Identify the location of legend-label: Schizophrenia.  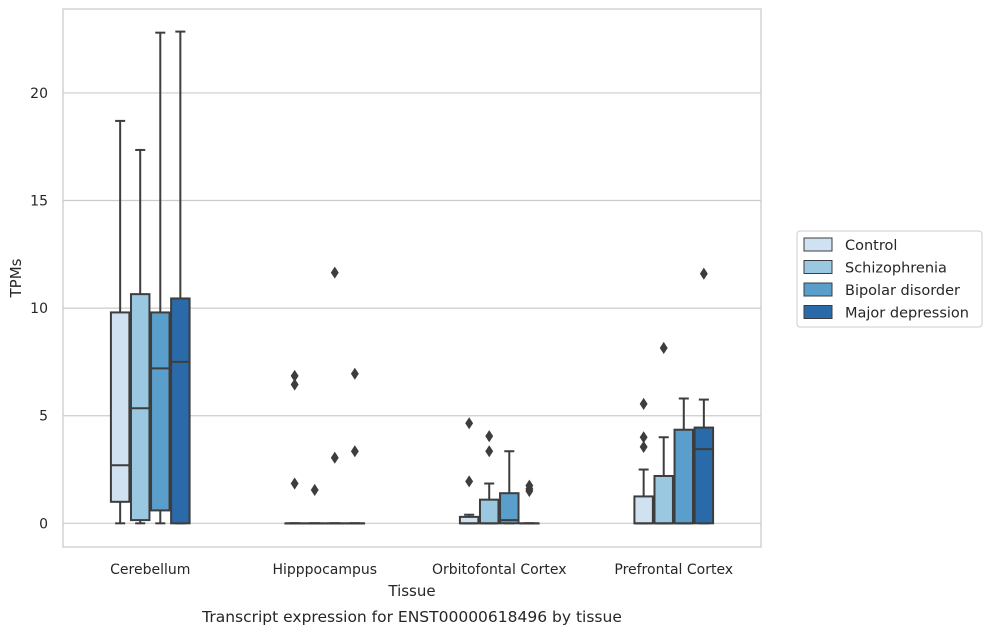
(896, 269).